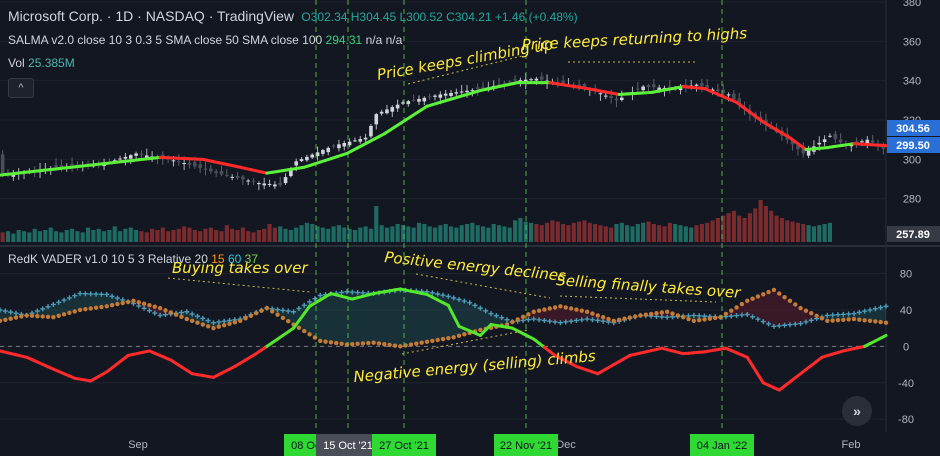  What do you see at coordinates (348, 446) in the screenshot?
I see `date-marker-label: 15 Oct '21` at bounding box center [348, 446].